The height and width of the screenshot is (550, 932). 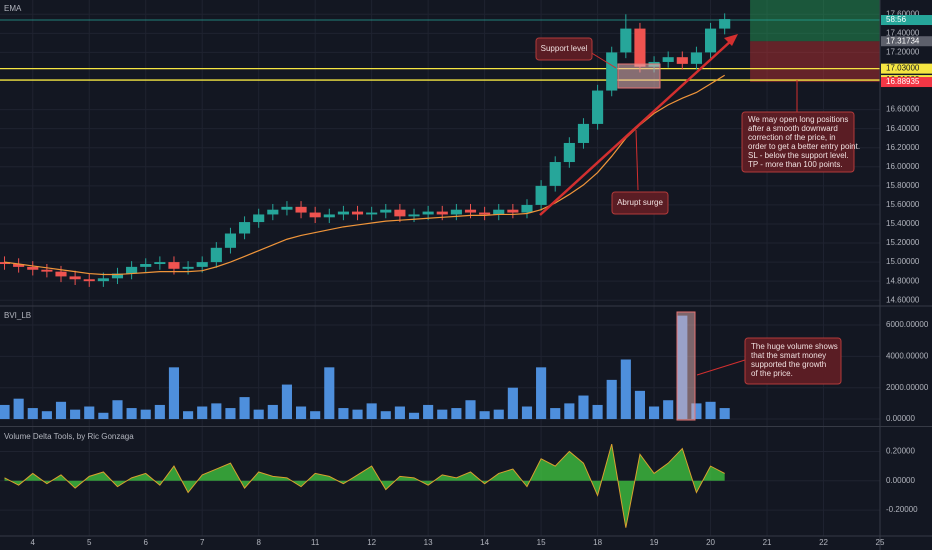 I want to click on note: Support level, so click(x=564, y=48).